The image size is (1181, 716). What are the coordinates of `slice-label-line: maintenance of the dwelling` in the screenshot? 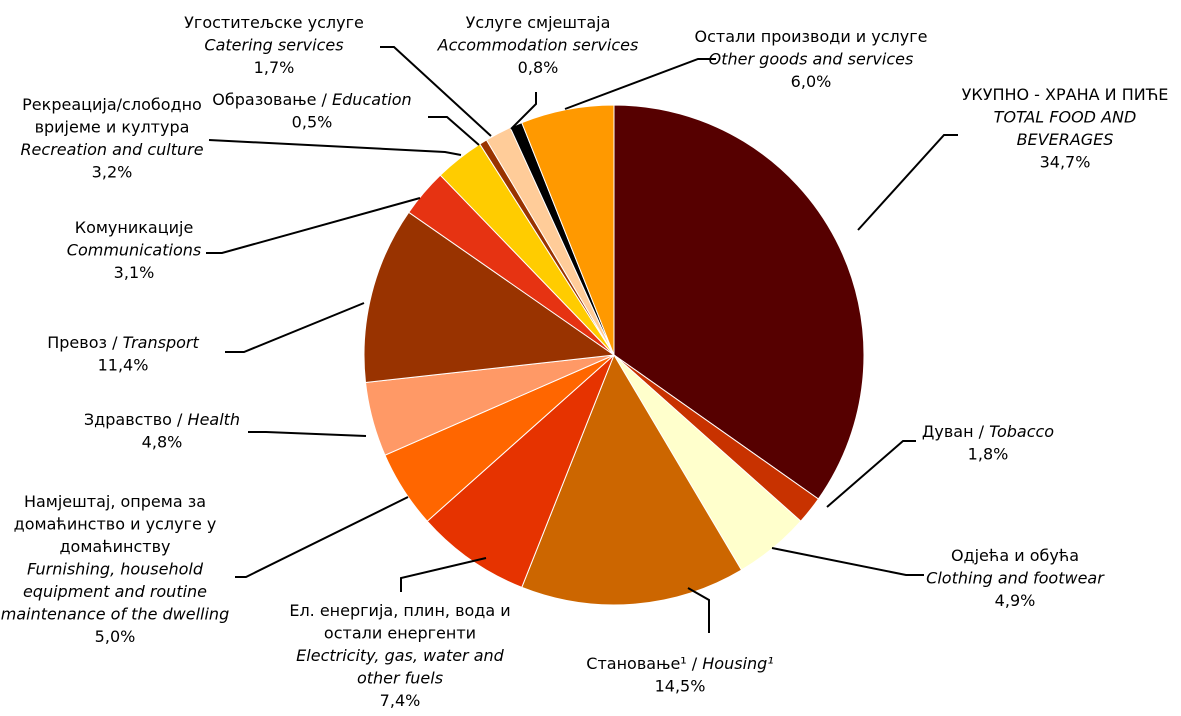 It's located at (115, 614).